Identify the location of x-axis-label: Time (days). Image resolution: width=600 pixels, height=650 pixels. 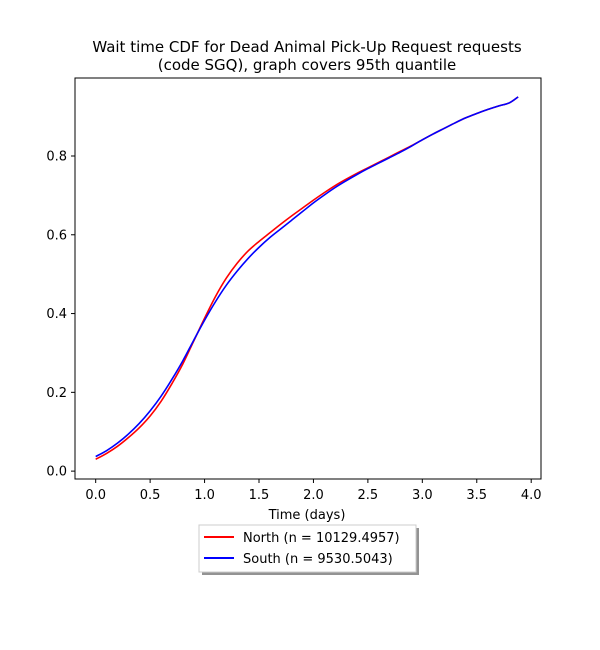
(307, 515).